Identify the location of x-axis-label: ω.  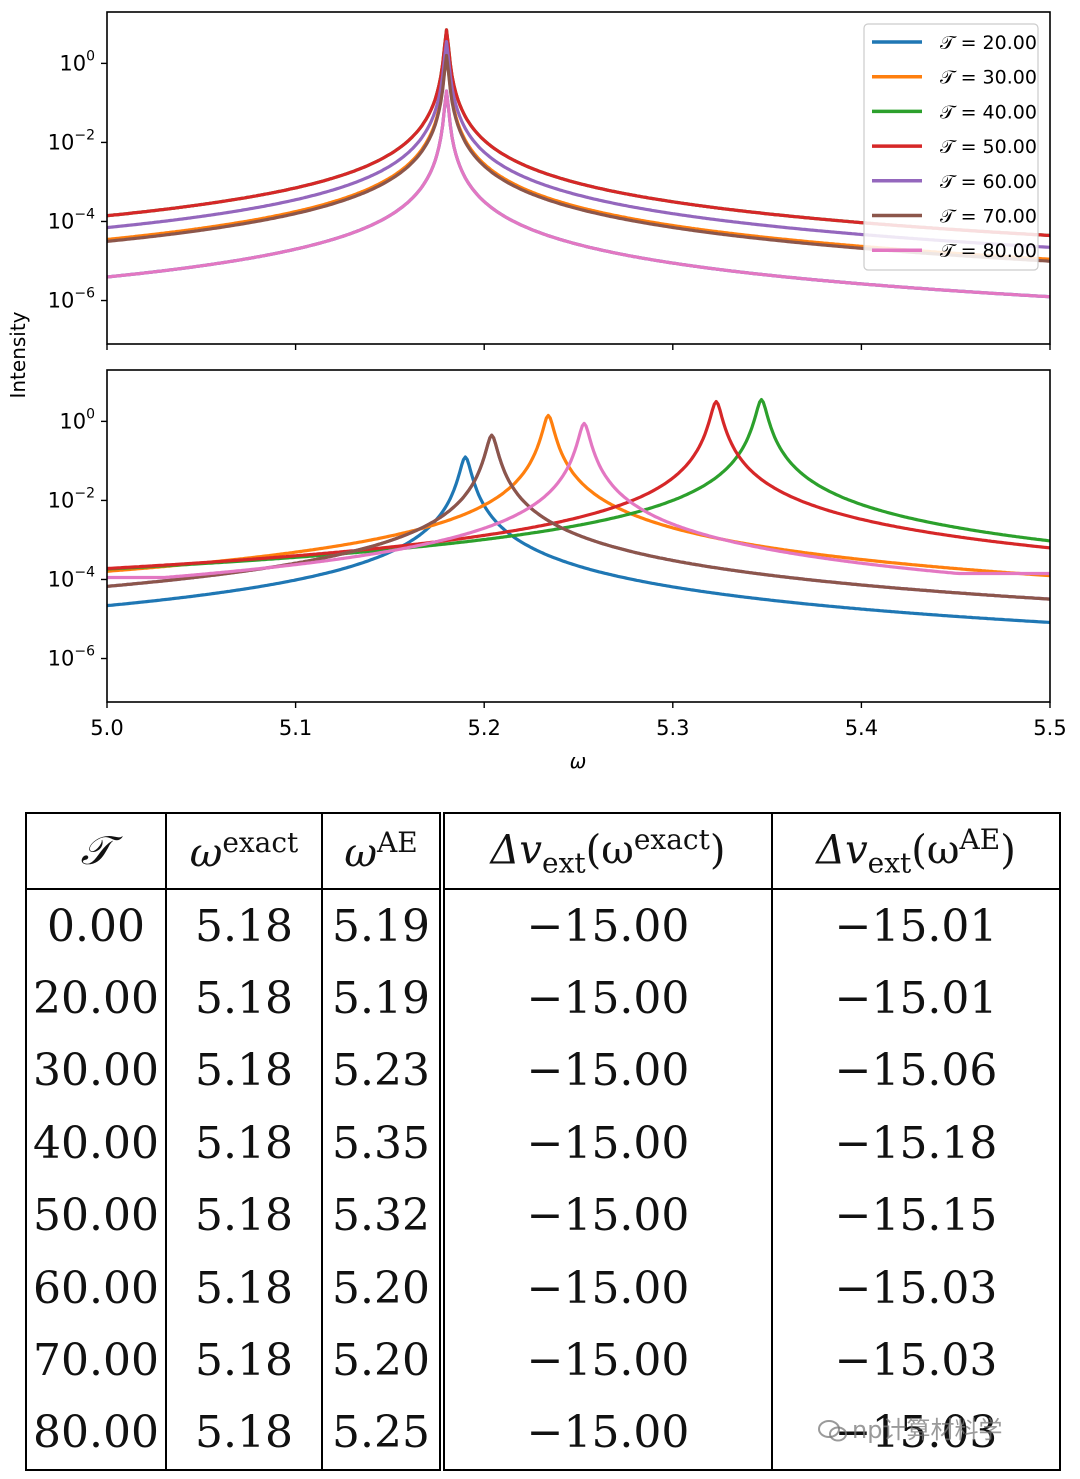
(578, 761).